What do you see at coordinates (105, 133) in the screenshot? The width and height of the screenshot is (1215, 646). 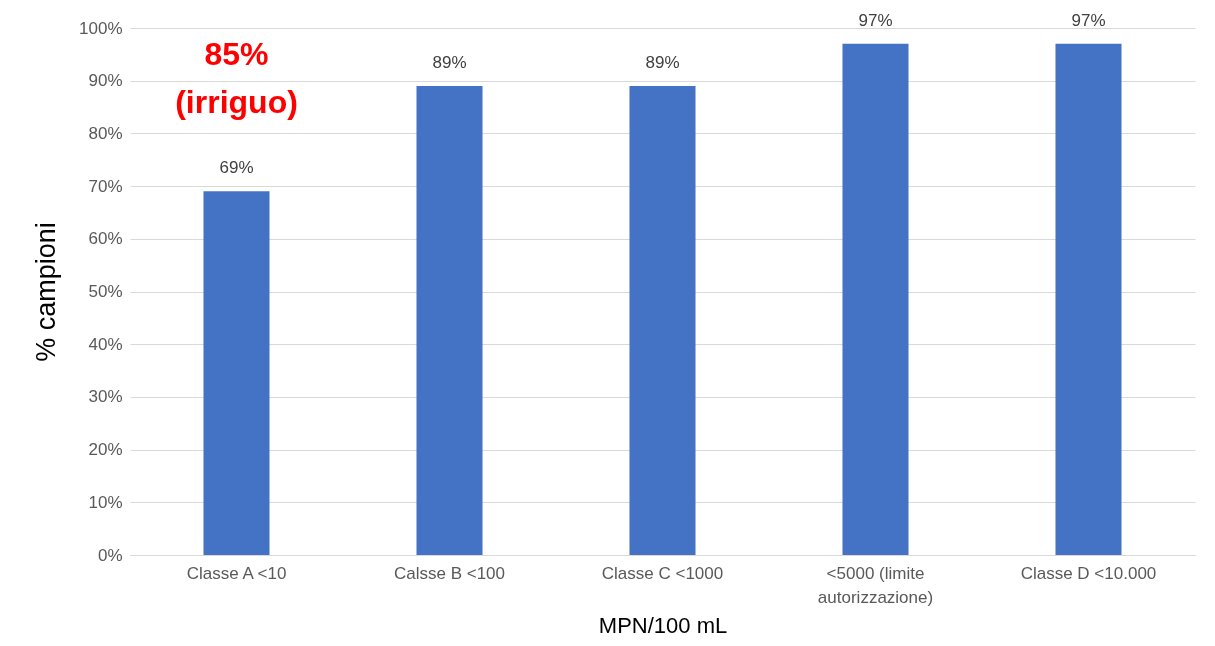 I see `y-tick-label: 80%` at bounding box center [105, 133].